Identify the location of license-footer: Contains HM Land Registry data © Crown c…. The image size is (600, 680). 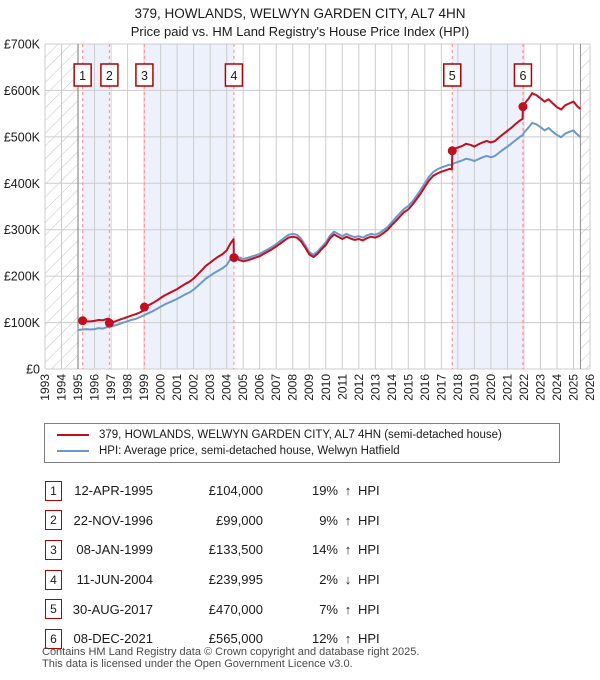
(230, 658).